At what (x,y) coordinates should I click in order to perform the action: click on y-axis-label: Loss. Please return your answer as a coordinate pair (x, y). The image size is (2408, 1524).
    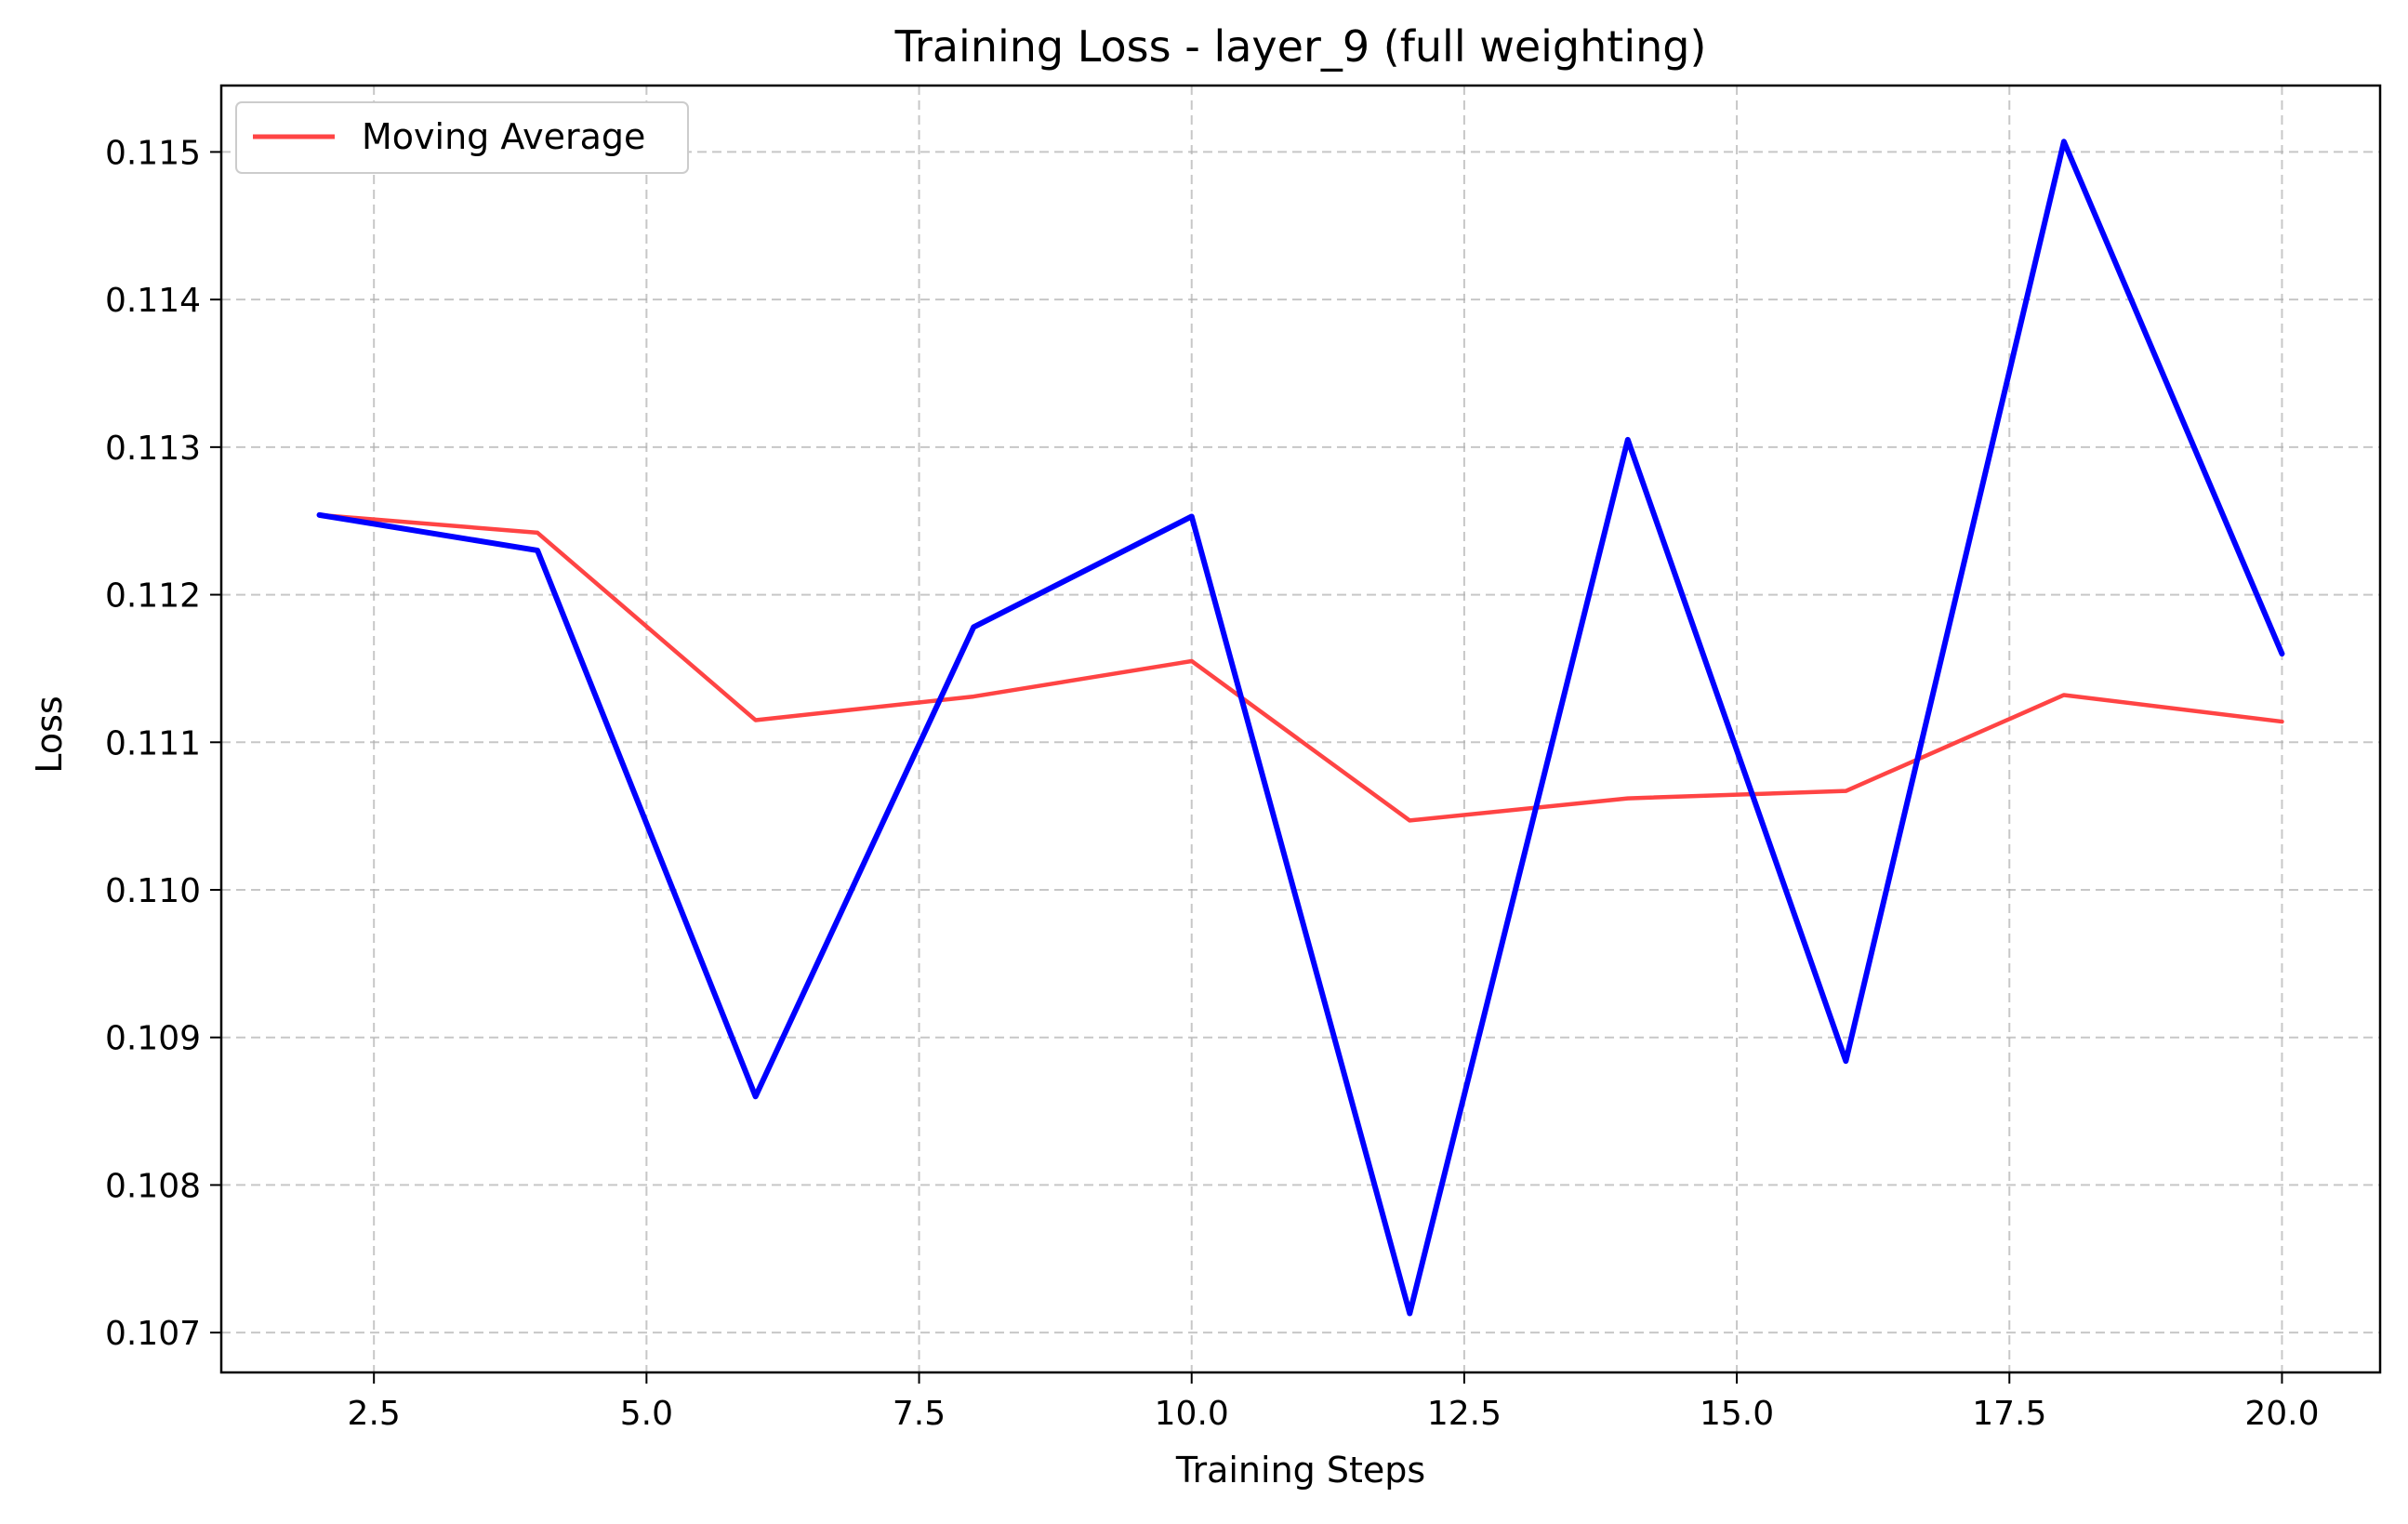
    Looking at the image, I should click on (49, 734).